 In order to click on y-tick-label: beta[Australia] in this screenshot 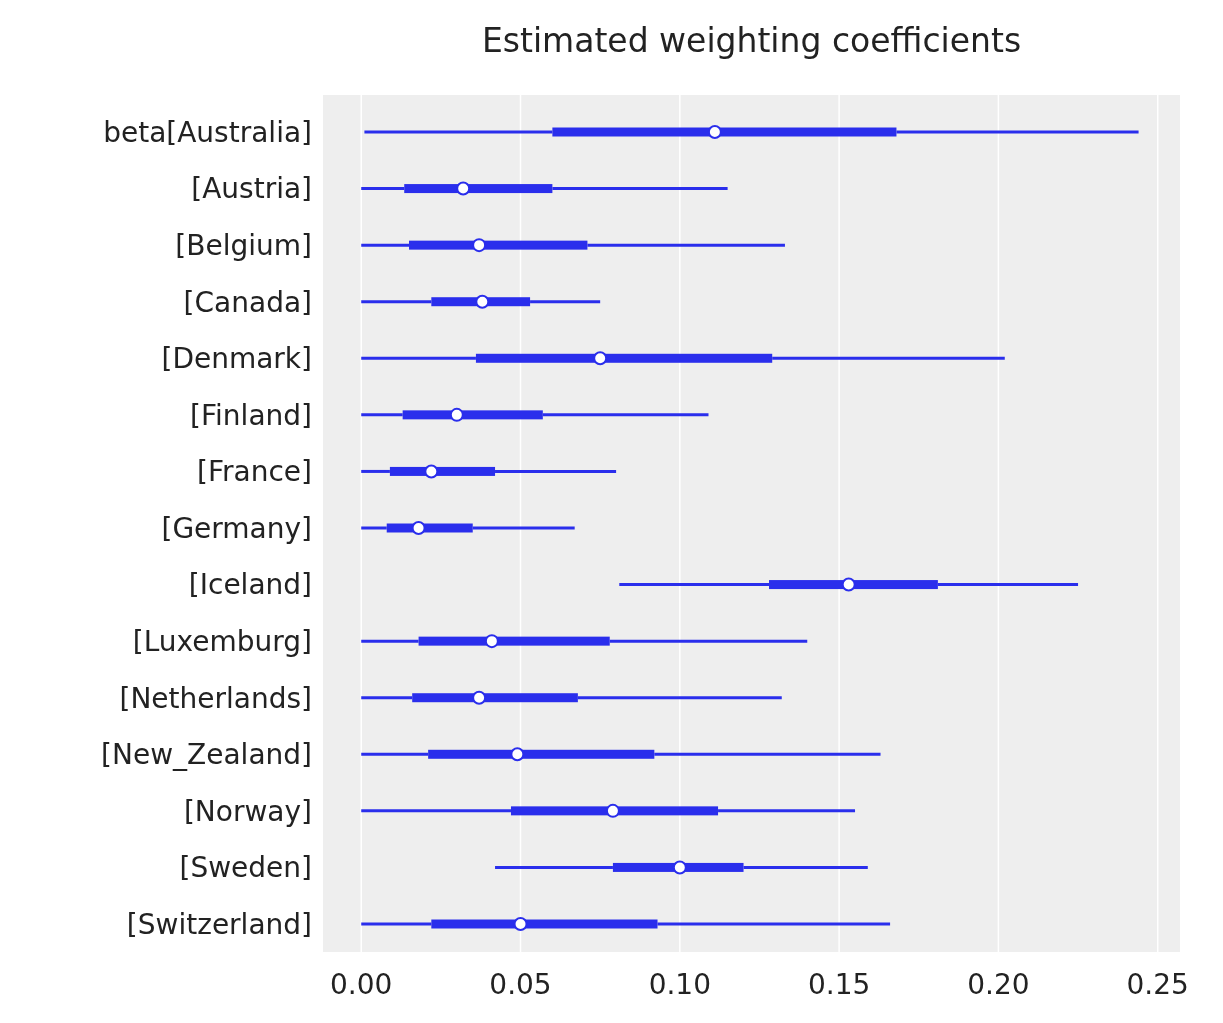, I will do `click(207, 132)`.